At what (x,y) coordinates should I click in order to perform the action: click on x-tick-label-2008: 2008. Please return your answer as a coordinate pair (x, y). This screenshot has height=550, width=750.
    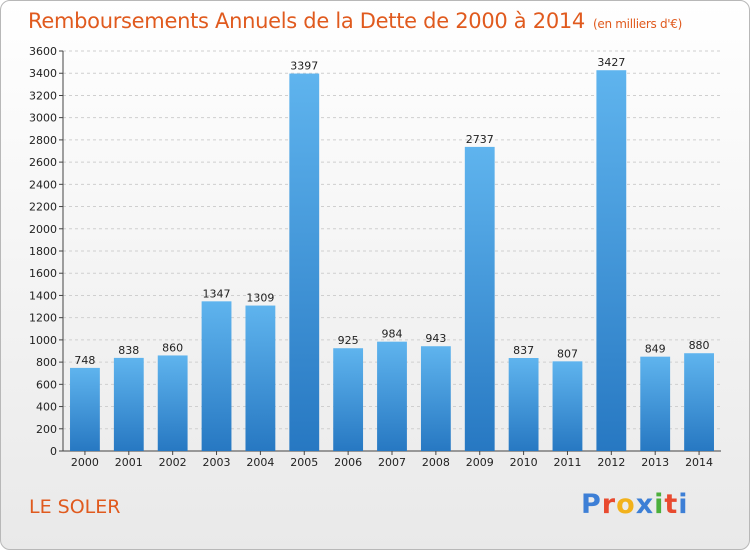
    Looking at the image, I should click on (436, 462).